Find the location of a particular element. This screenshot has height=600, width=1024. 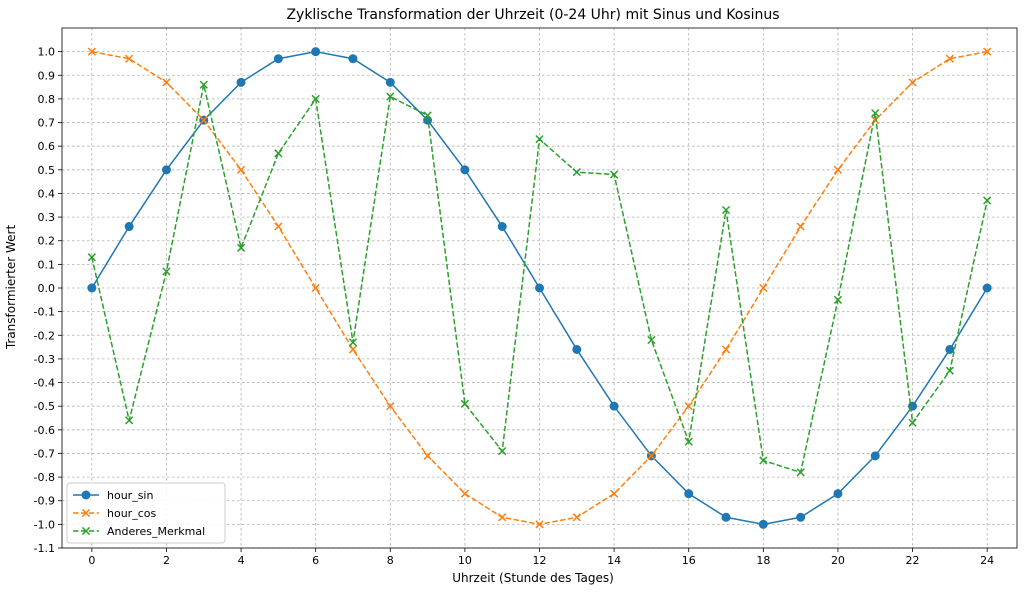

y-tick-label: -1.1 is located at coordinates (44, 548).